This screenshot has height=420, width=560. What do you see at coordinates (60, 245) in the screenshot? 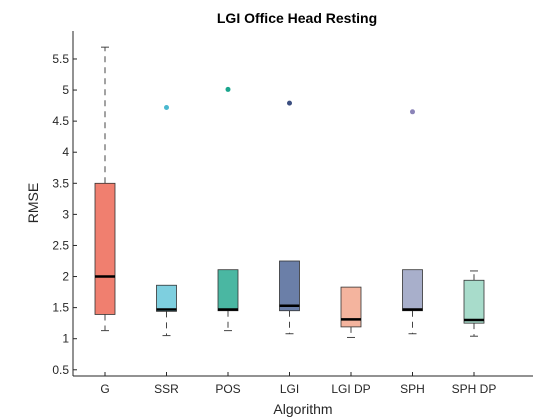
I see `y-tick-label: 2.5` at bounding box center [60, 245].